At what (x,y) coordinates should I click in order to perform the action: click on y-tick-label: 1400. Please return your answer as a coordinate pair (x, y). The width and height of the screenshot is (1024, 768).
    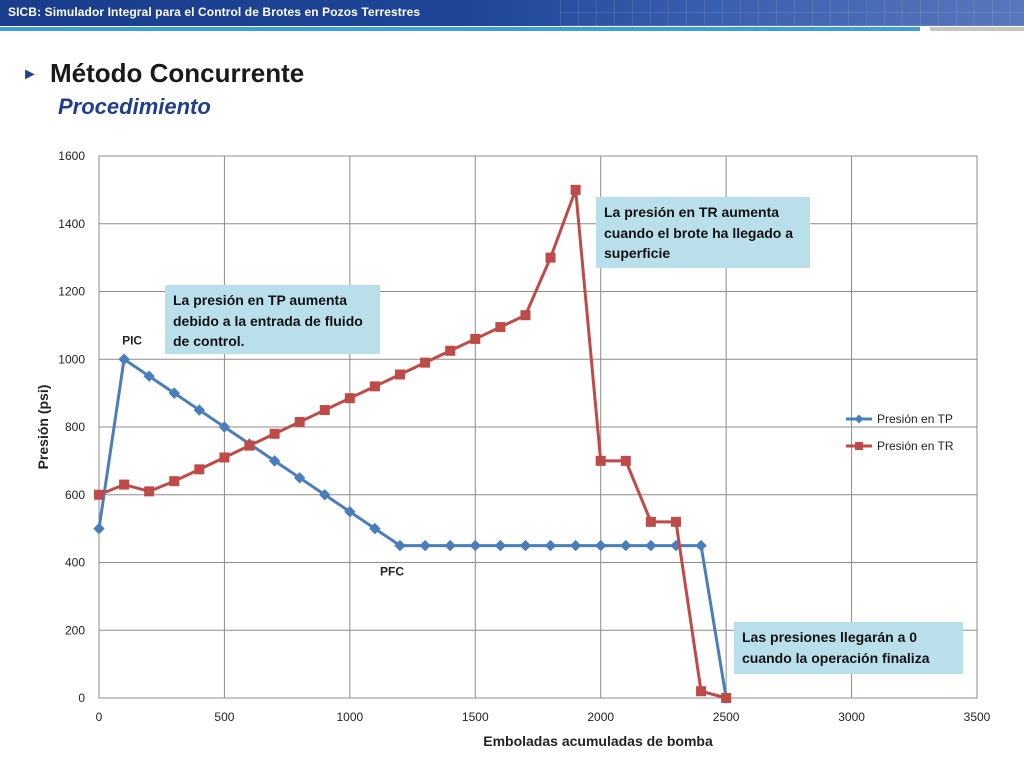
    Looking at the image, I should click on (71, 224).